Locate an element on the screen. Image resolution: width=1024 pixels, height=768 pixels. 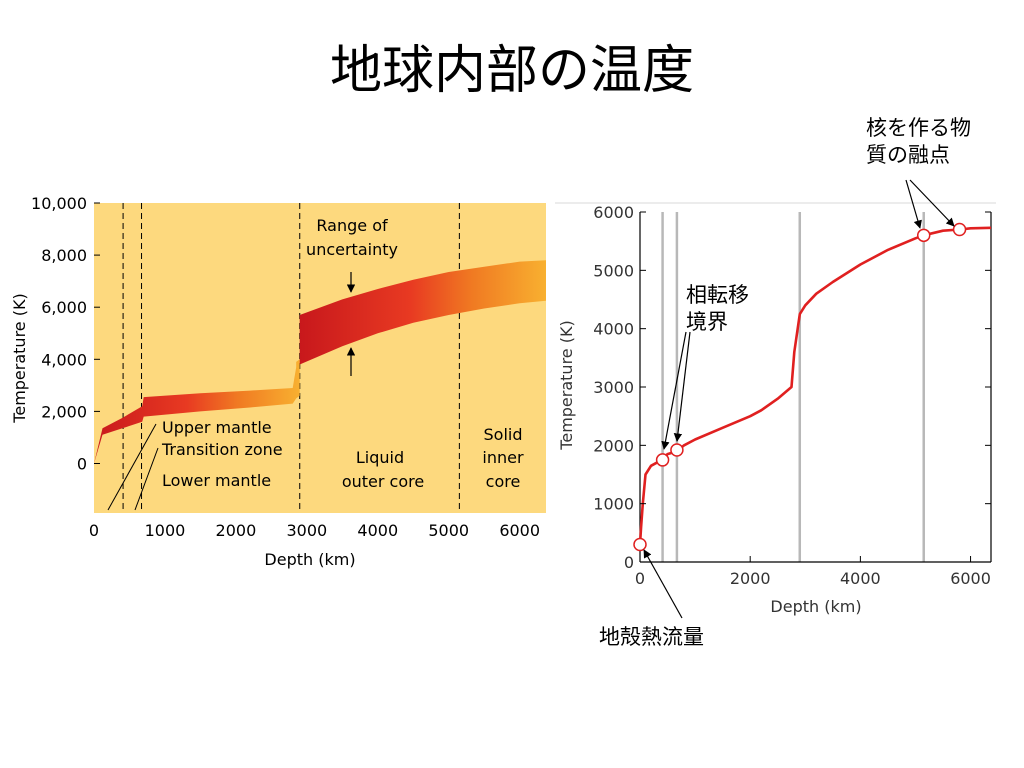
slide-title: 地球内部の温度 is located at coordinates (511, 71).